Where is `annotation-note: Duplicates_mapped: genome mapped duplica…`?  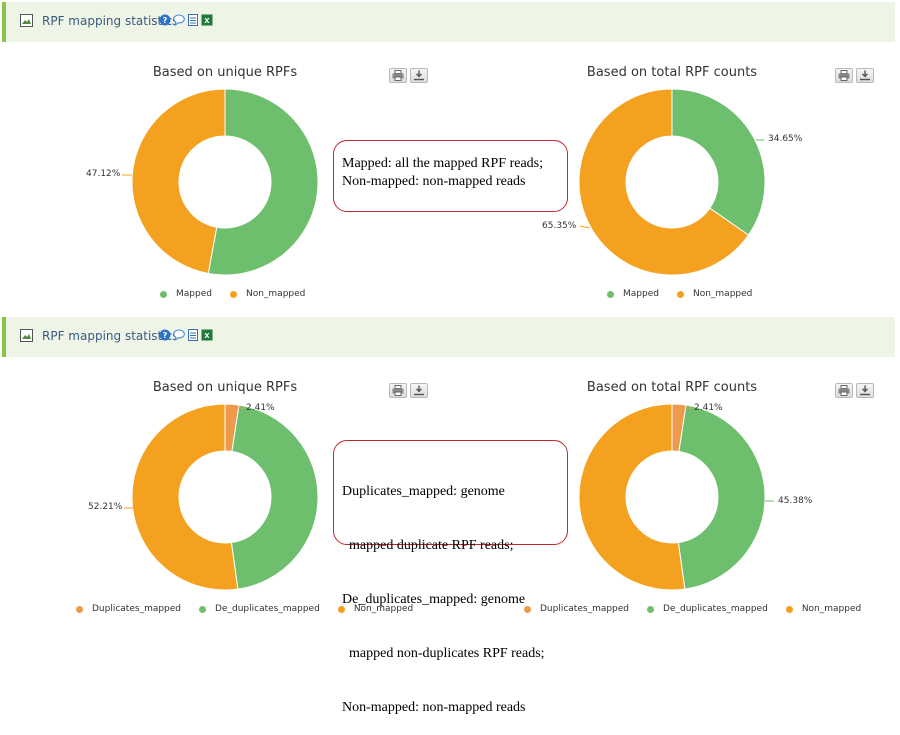
annotation-note: Duplicates_mapped: genome mapped duplica… is located at coordinates (450, 577).